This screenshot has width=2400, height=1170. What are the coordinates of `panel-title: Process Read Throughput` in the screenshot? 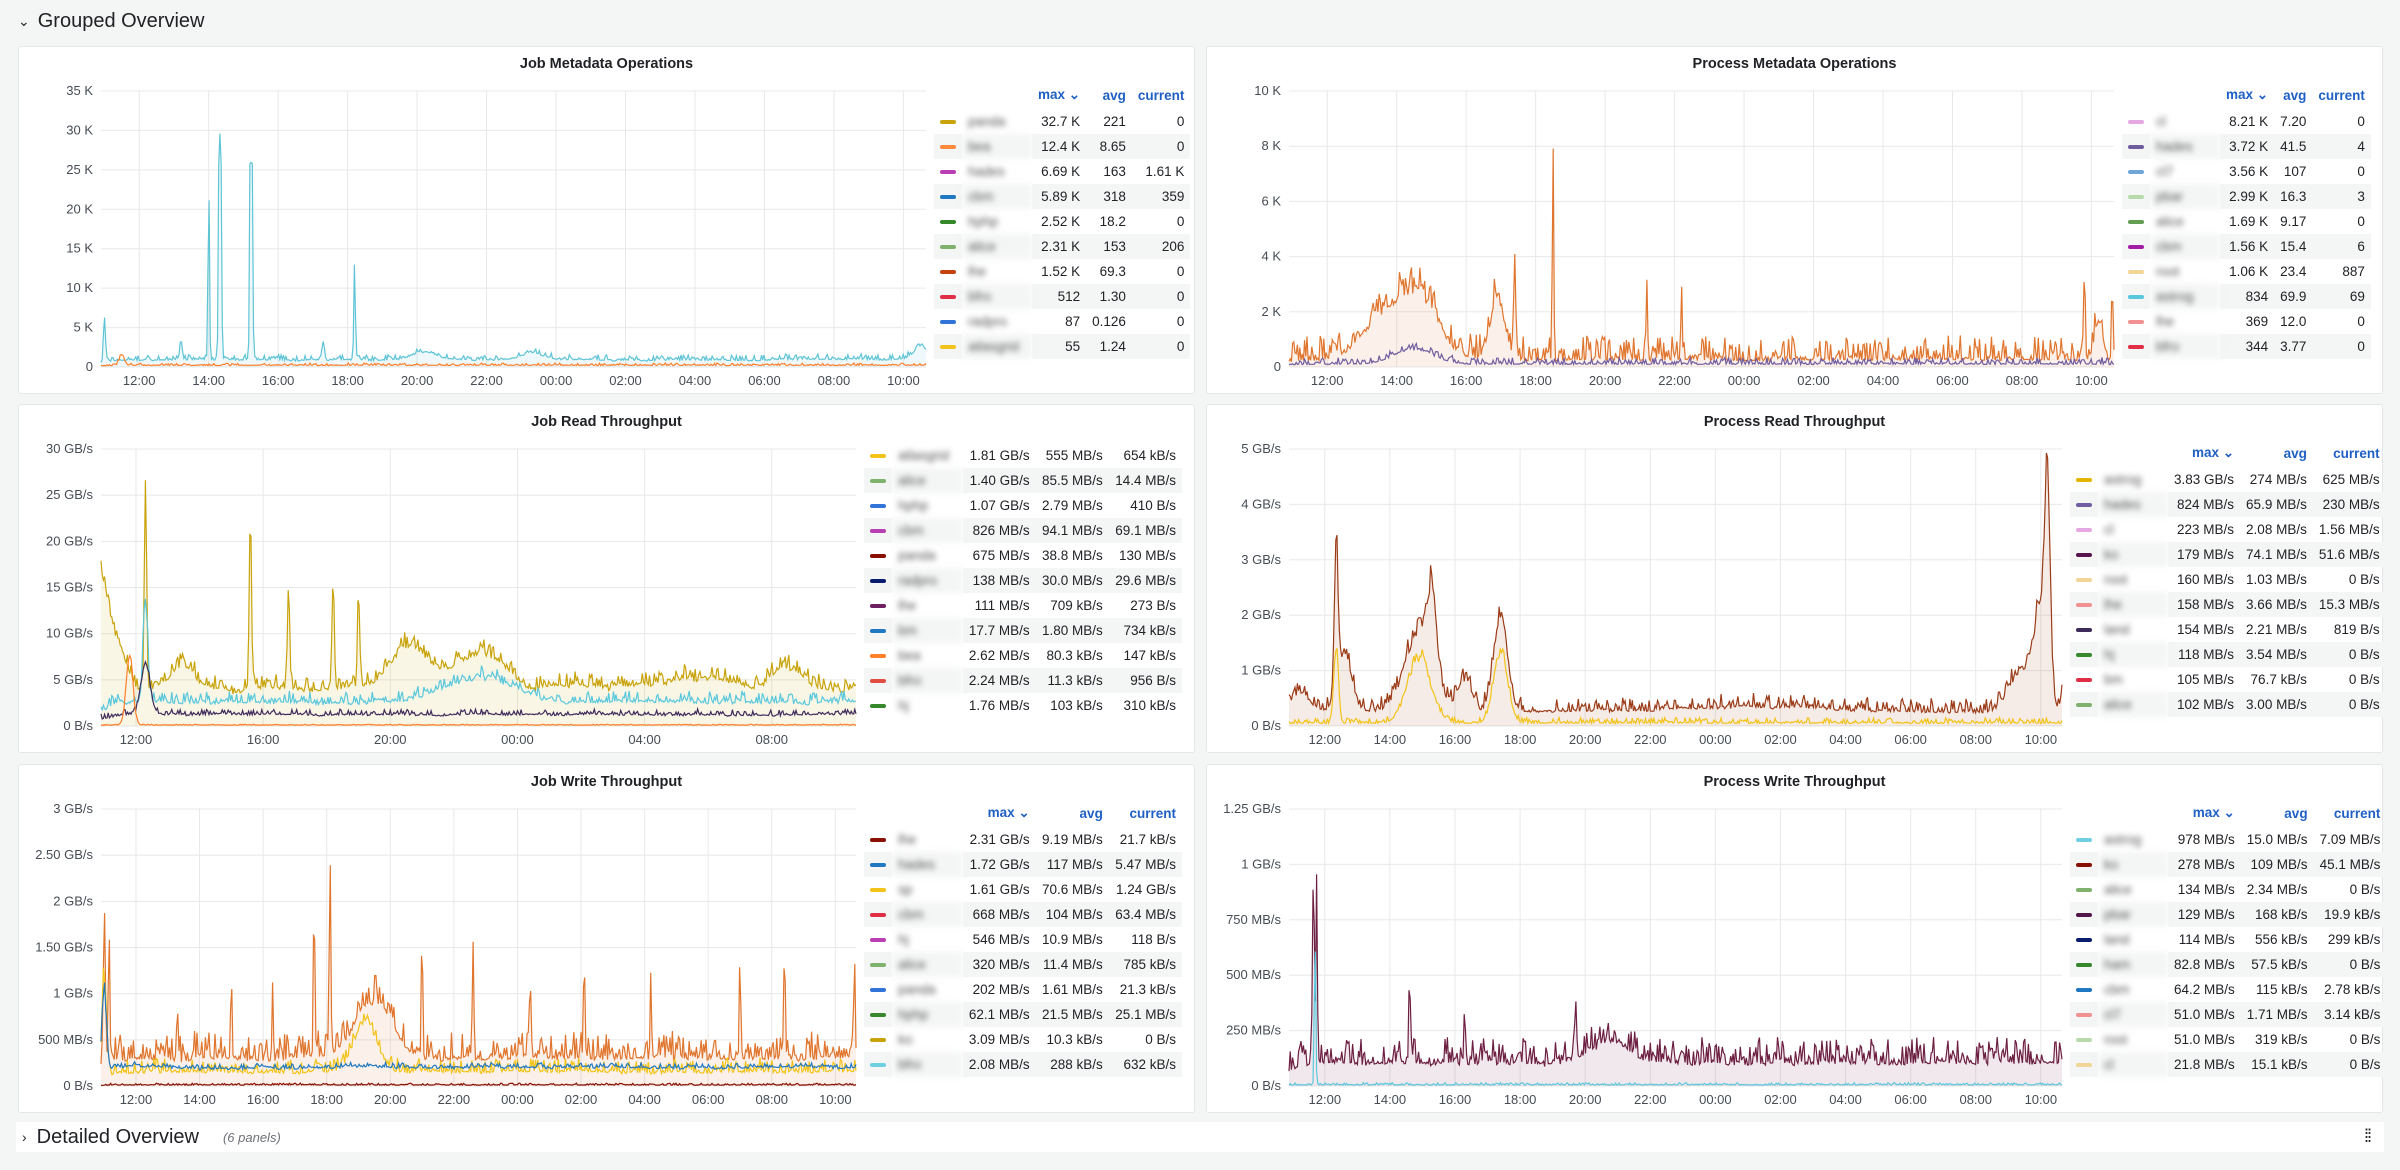 It's located at (1794, 422).